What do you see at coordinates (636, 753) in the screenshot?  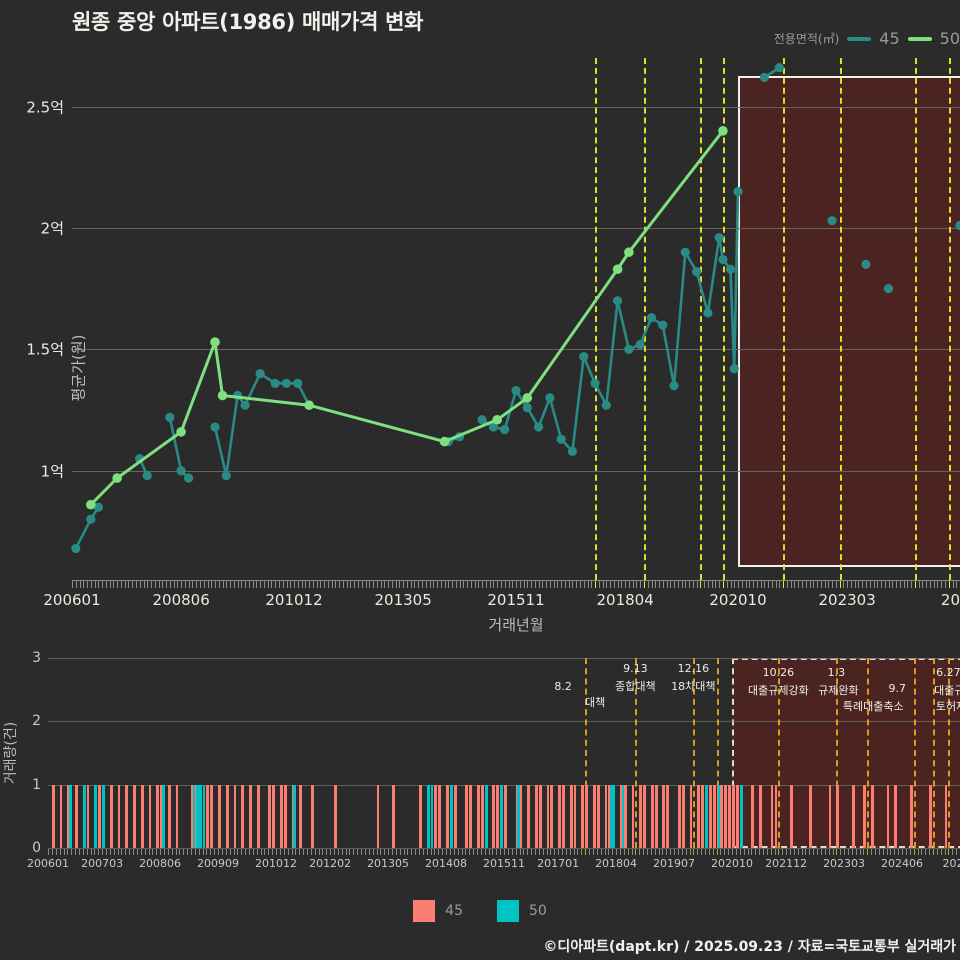 I see `volume-policy-line` at bounding box center [636, 753].